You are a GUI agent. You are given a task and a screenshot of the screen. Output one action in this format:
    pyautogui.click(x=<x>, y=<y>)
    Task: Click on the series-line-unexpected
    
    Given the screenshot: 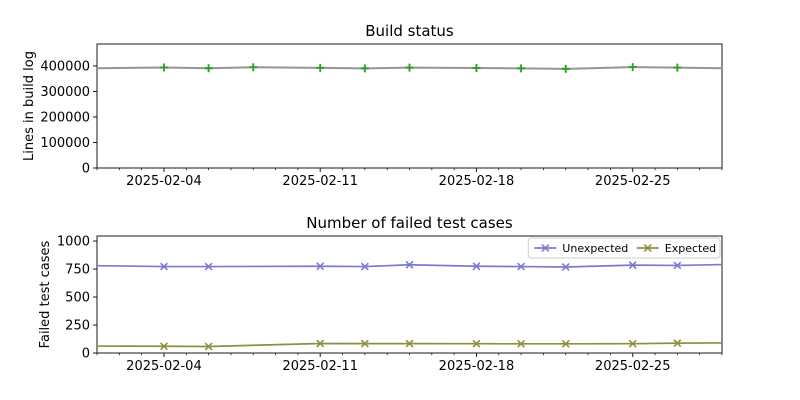 What is the action you would take?
    pyautogui.click(x=409, y=265)
    